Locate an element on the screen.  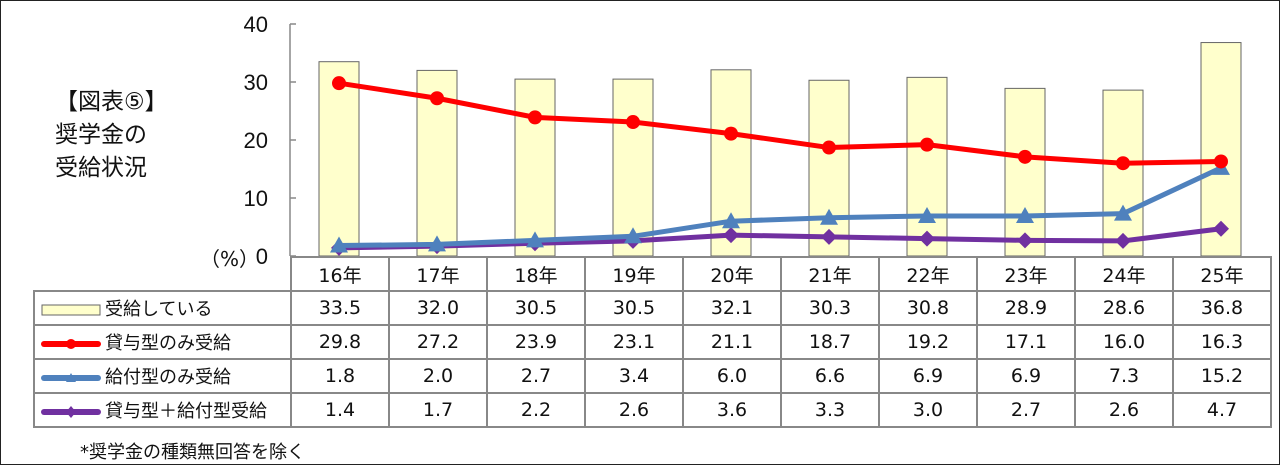
table-cell: 1.4 is located at coordinates (340, 410).